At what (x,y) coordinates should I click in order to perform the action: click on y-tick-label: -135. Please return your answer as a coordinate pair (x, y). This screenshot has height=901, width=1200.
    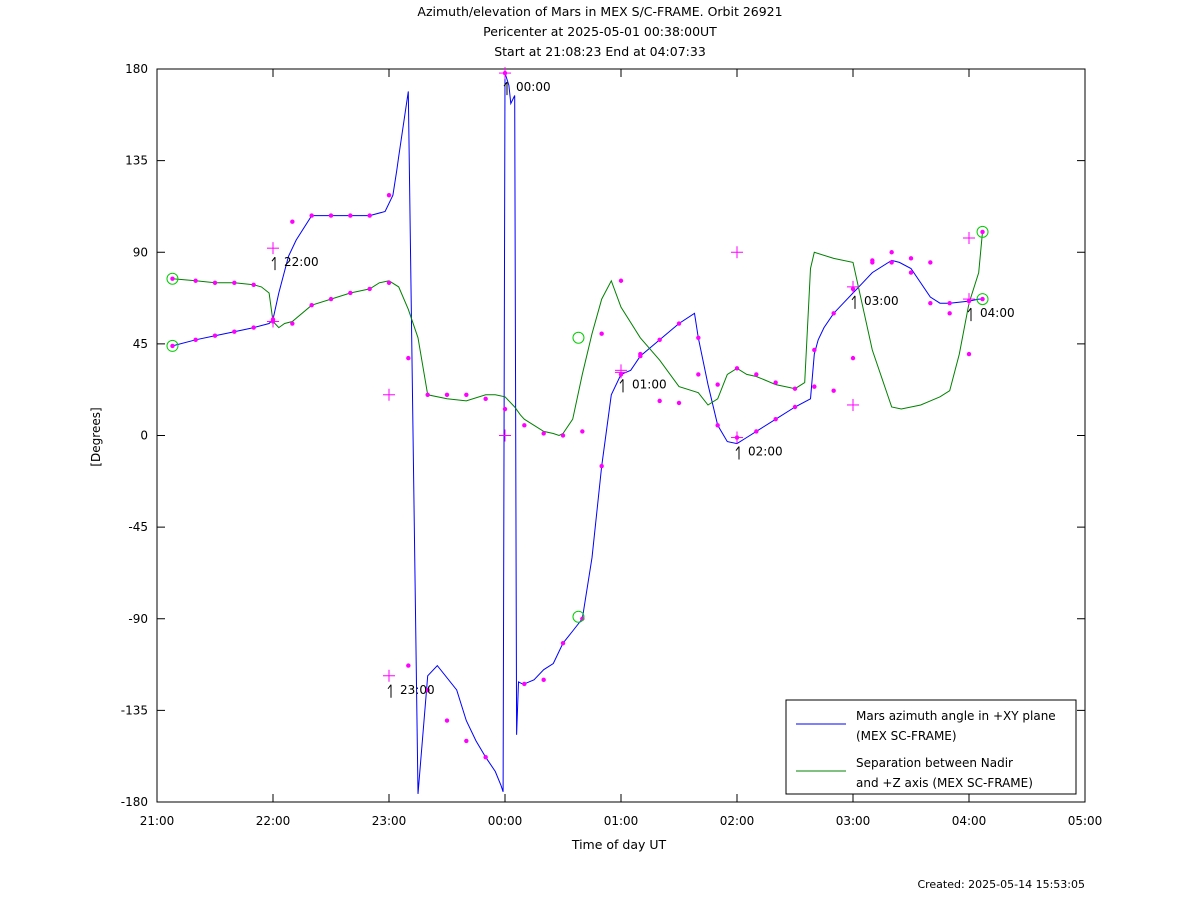
    Looking at the image, I should click on (134, 710).